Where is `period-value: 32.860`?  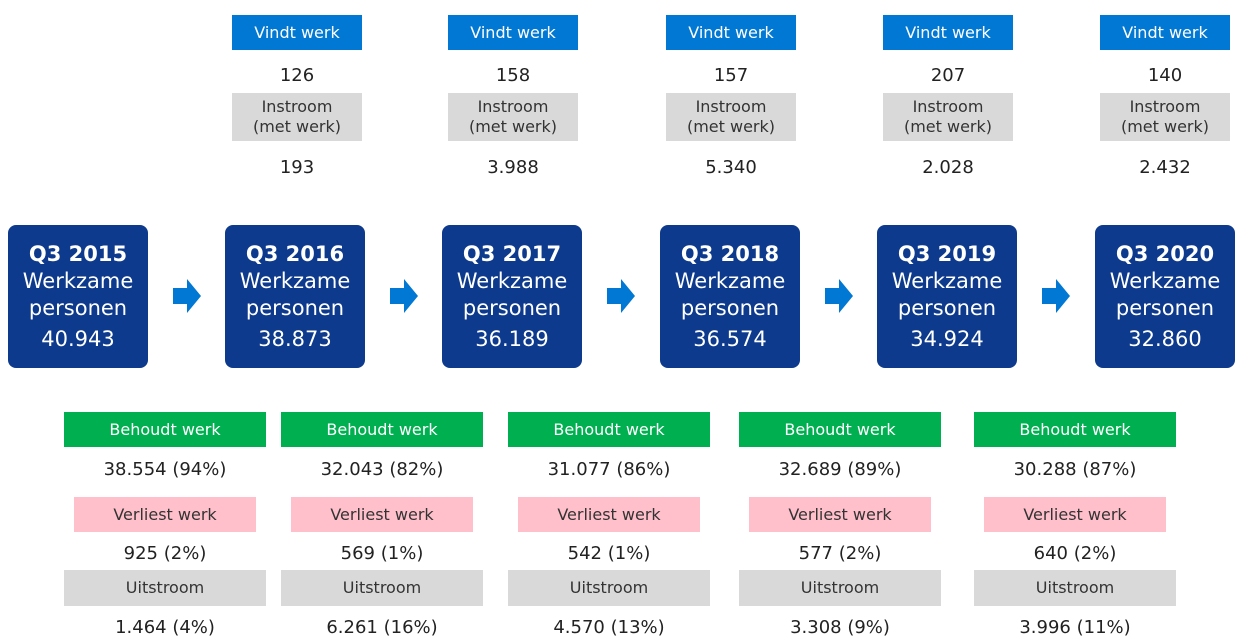 period-value: 32.860 is located at coordinates (1165, 338).